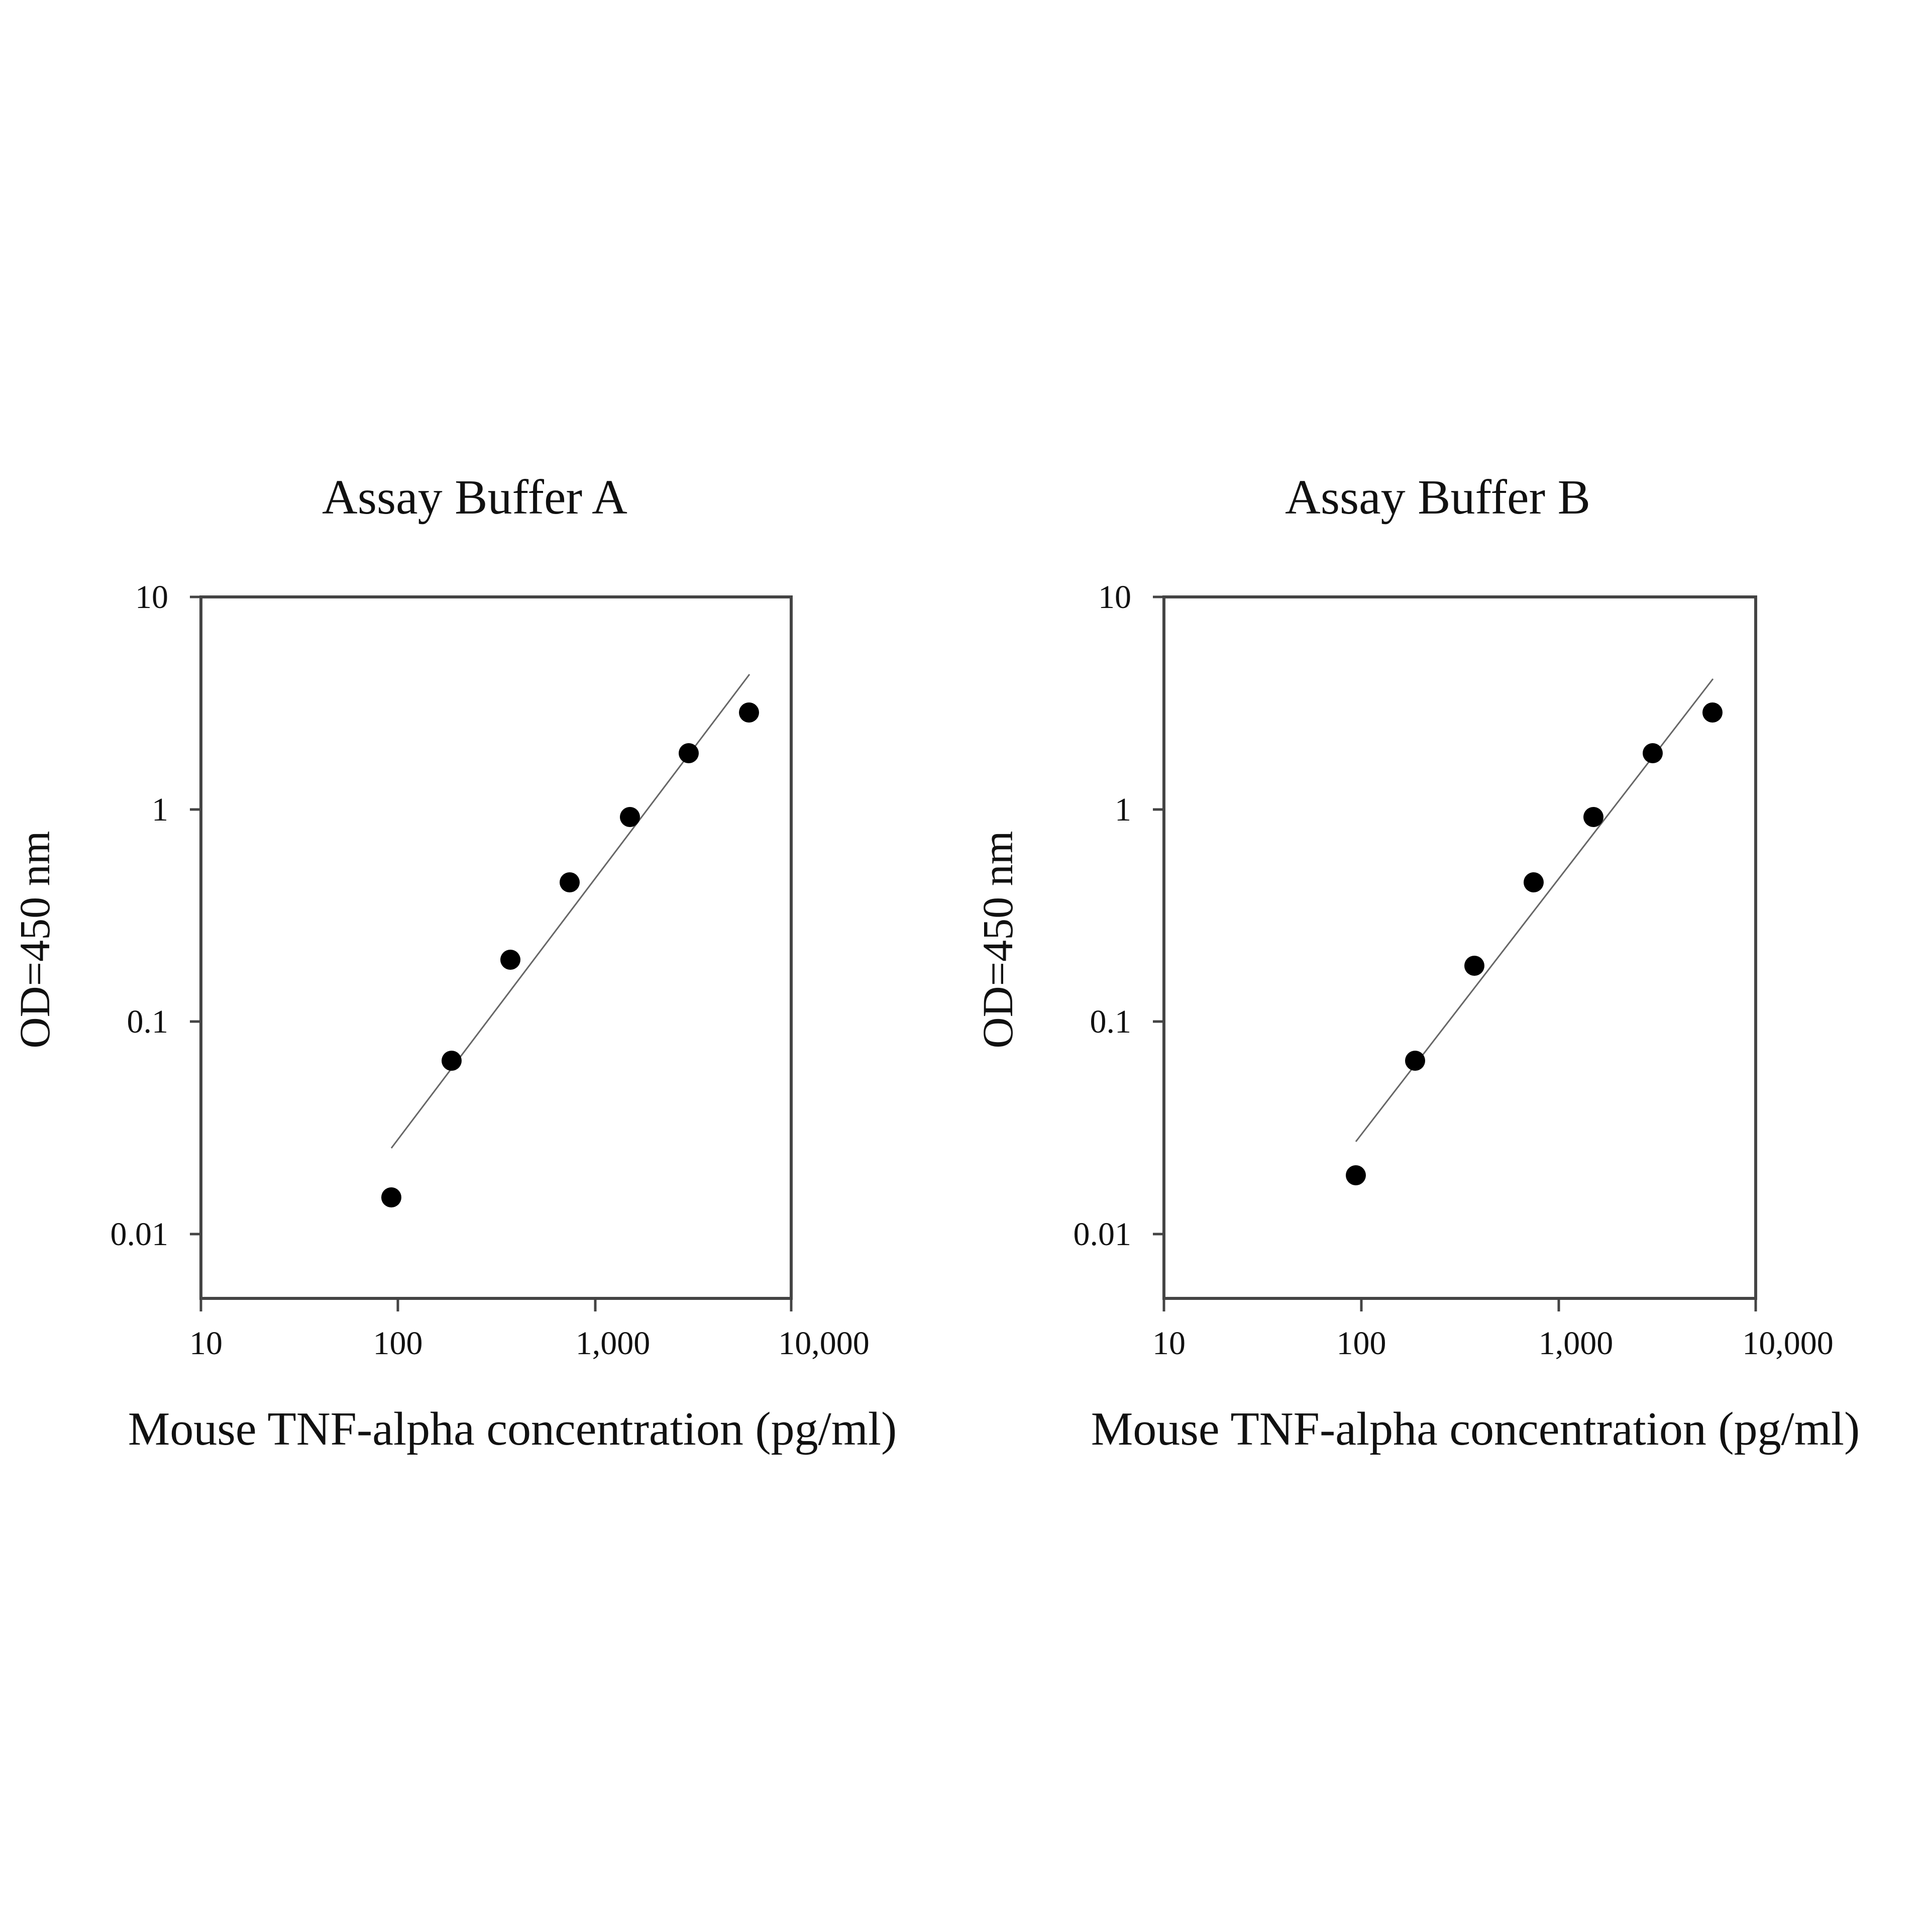  What do you see at coordinates (474, 497) in the screenshot?
I see `chart-title: Assay Buffer A` at bounding box center [474, 497].